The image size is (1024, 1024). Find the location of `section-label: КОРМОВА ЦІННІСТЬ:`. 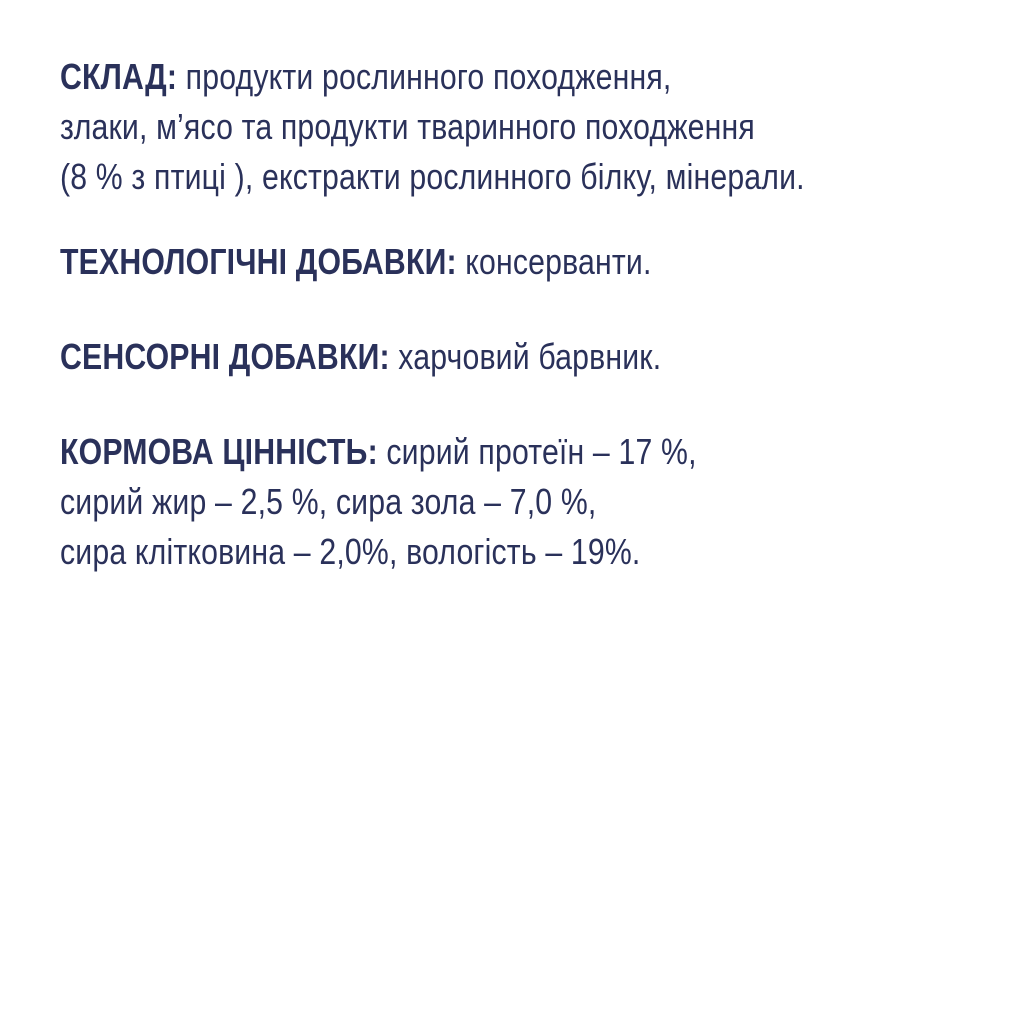

section-label: КОРМОВА ЦІННІСТЬ: is located at coordinates (219, 451).